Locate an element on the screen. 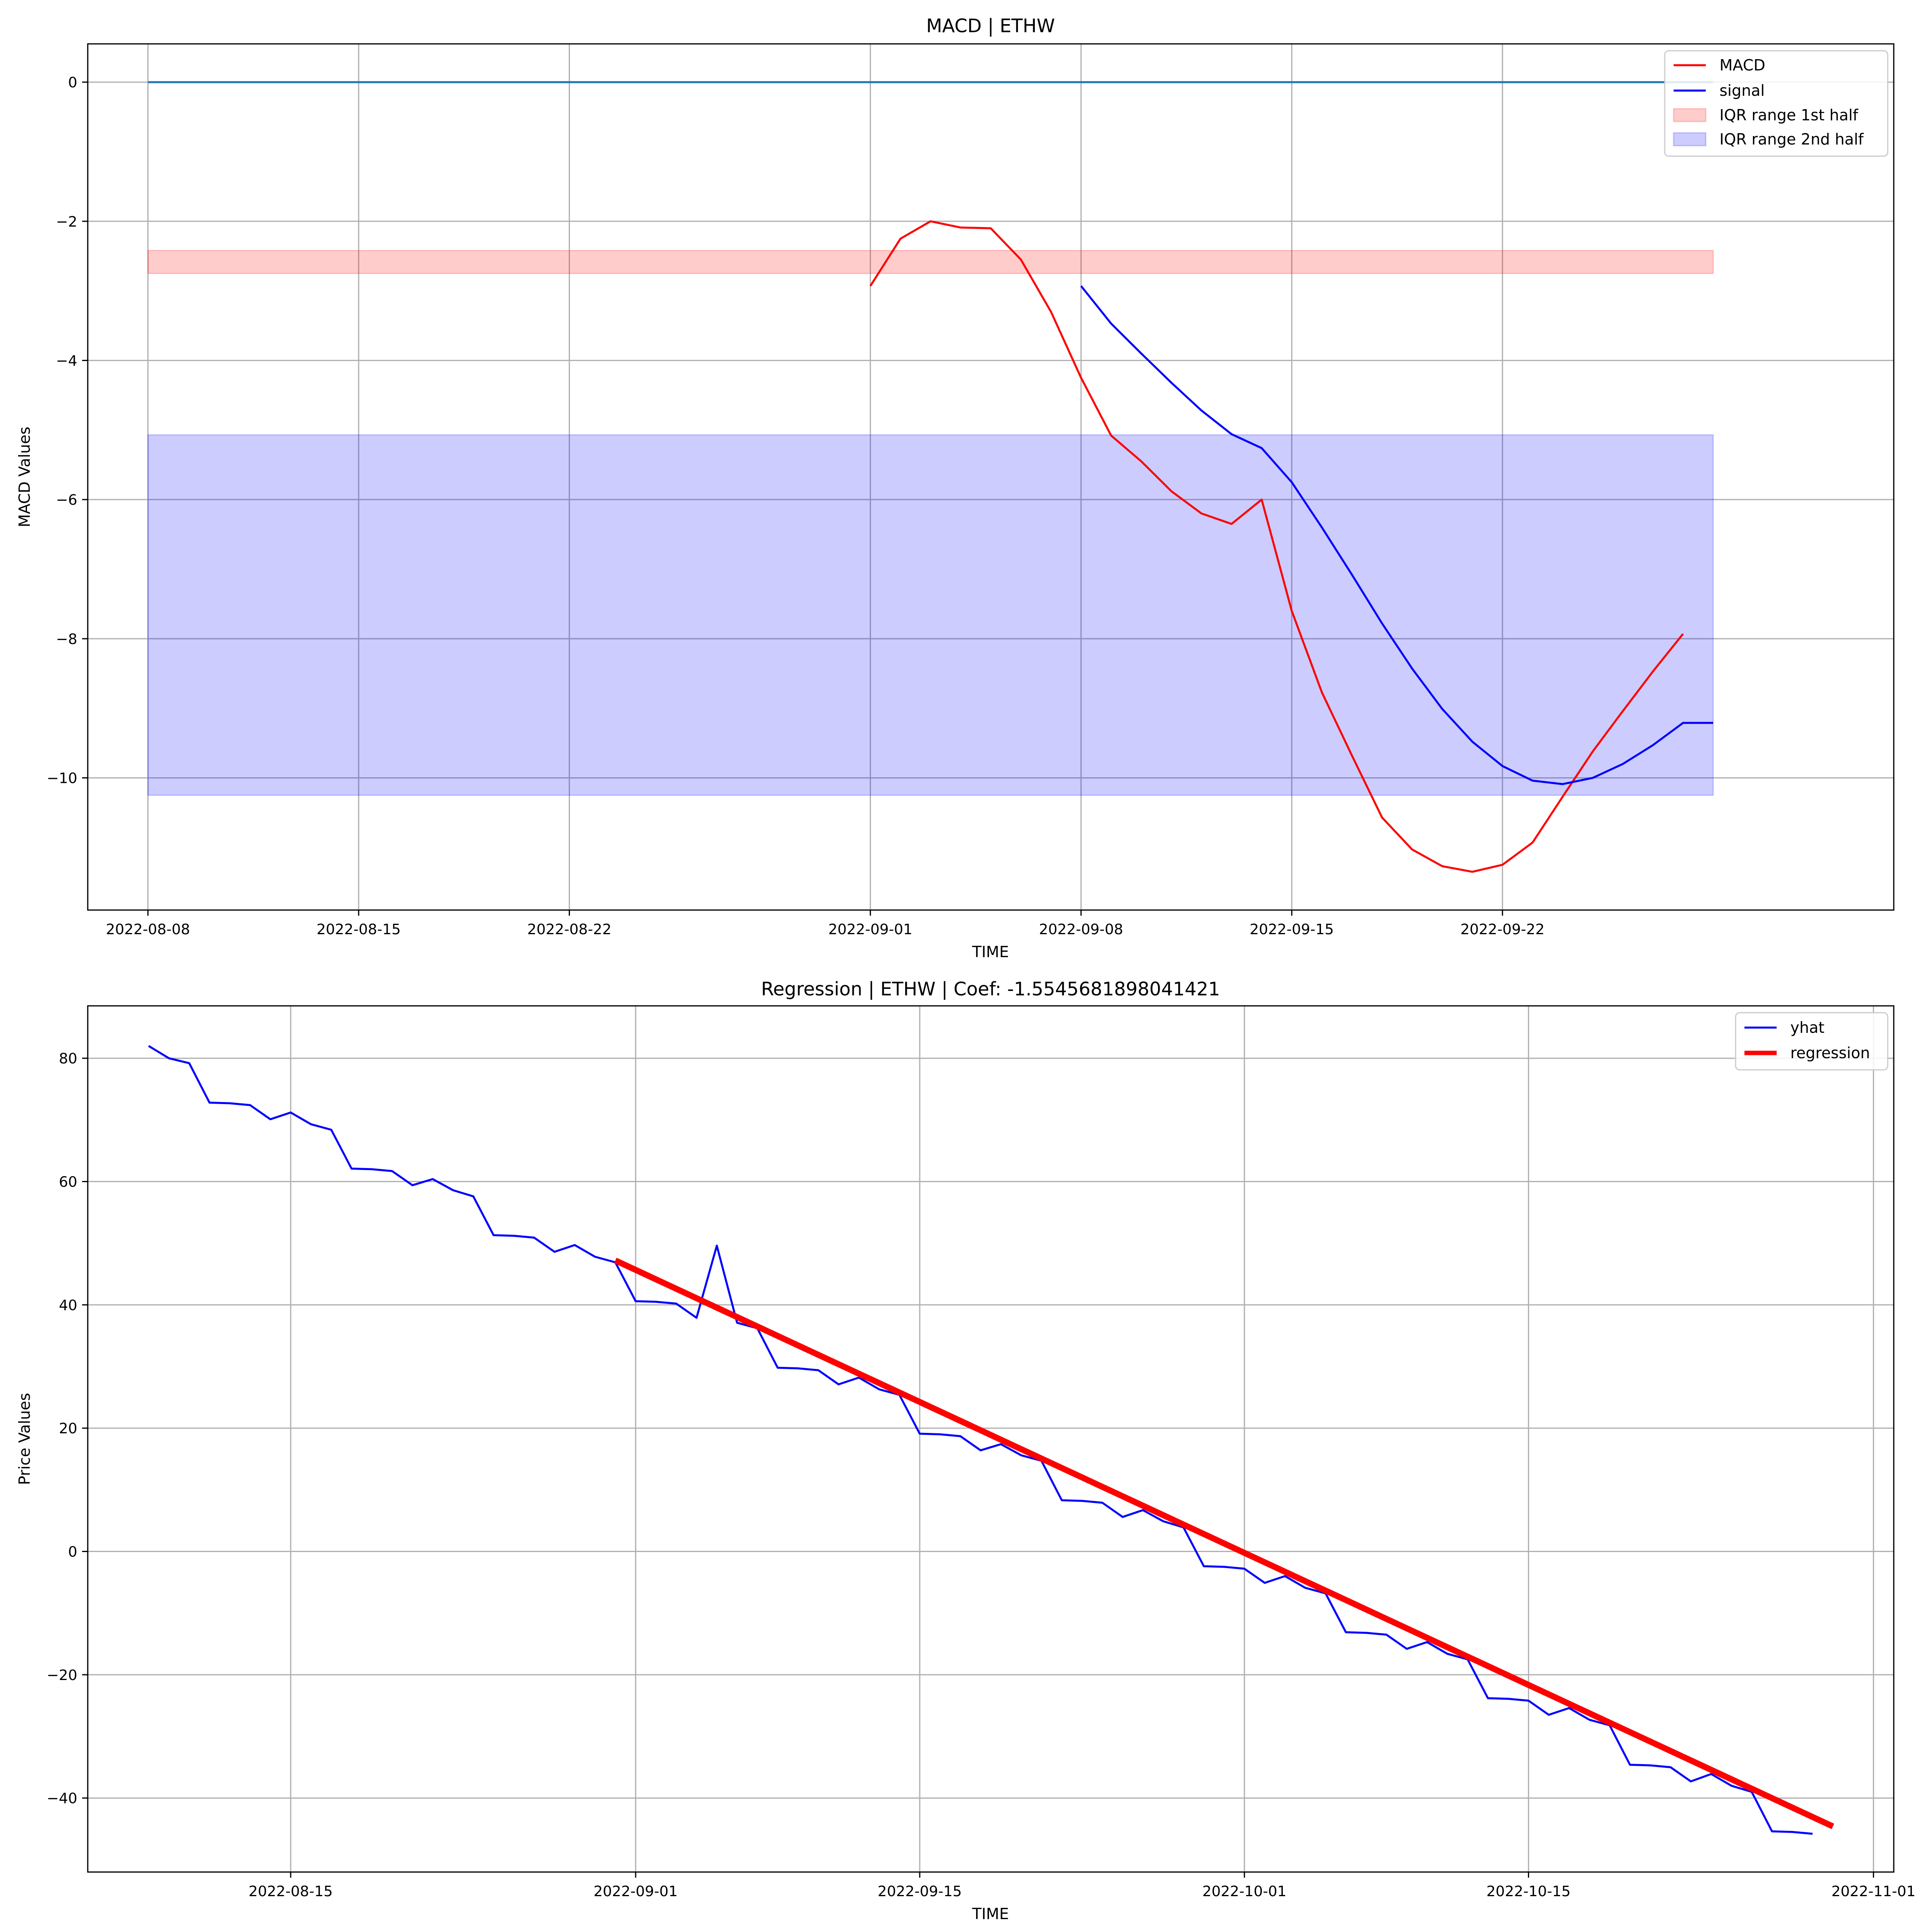  x-tick-label: 2022-10-15 is located at coordinates (1528, 1891).